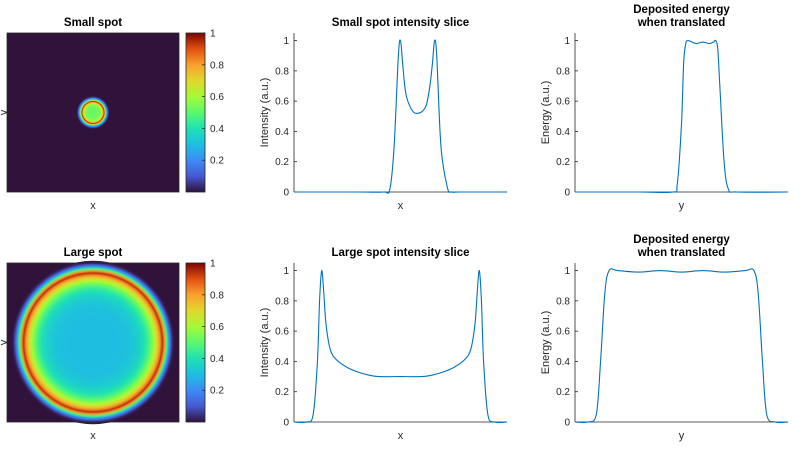 The image size is (803, 453). Describe the element at coordinates (400, 23) in the screenshot. I see `chart-title: Small spot intensity slice` at that location.